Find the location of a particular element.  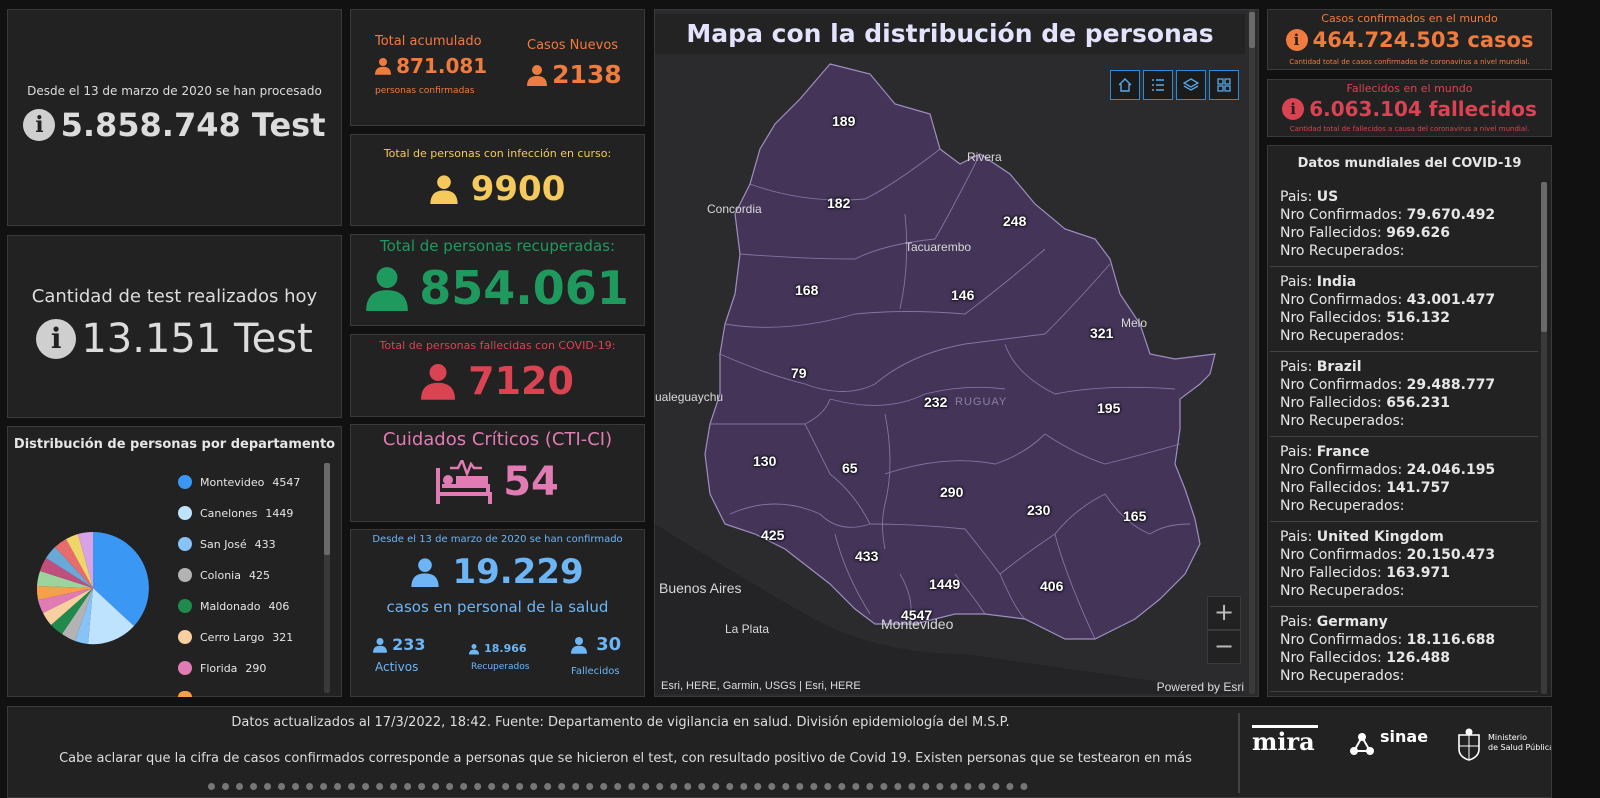

legend-scrollbar is located at coordinates (327, 578).